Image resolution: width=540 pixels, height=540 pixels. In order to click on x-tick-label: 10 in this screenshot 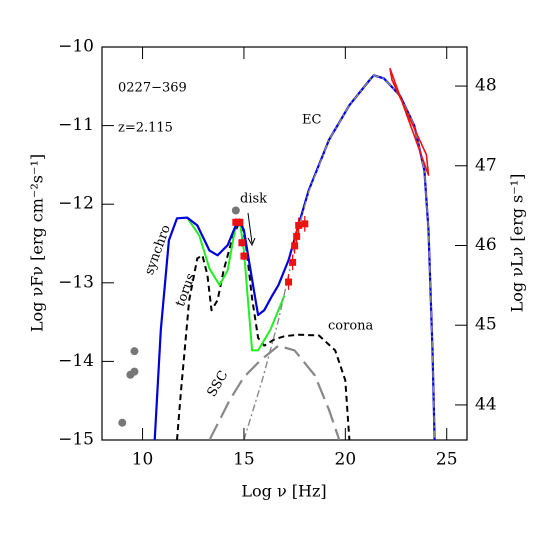, I will do `click(143, 460)`.